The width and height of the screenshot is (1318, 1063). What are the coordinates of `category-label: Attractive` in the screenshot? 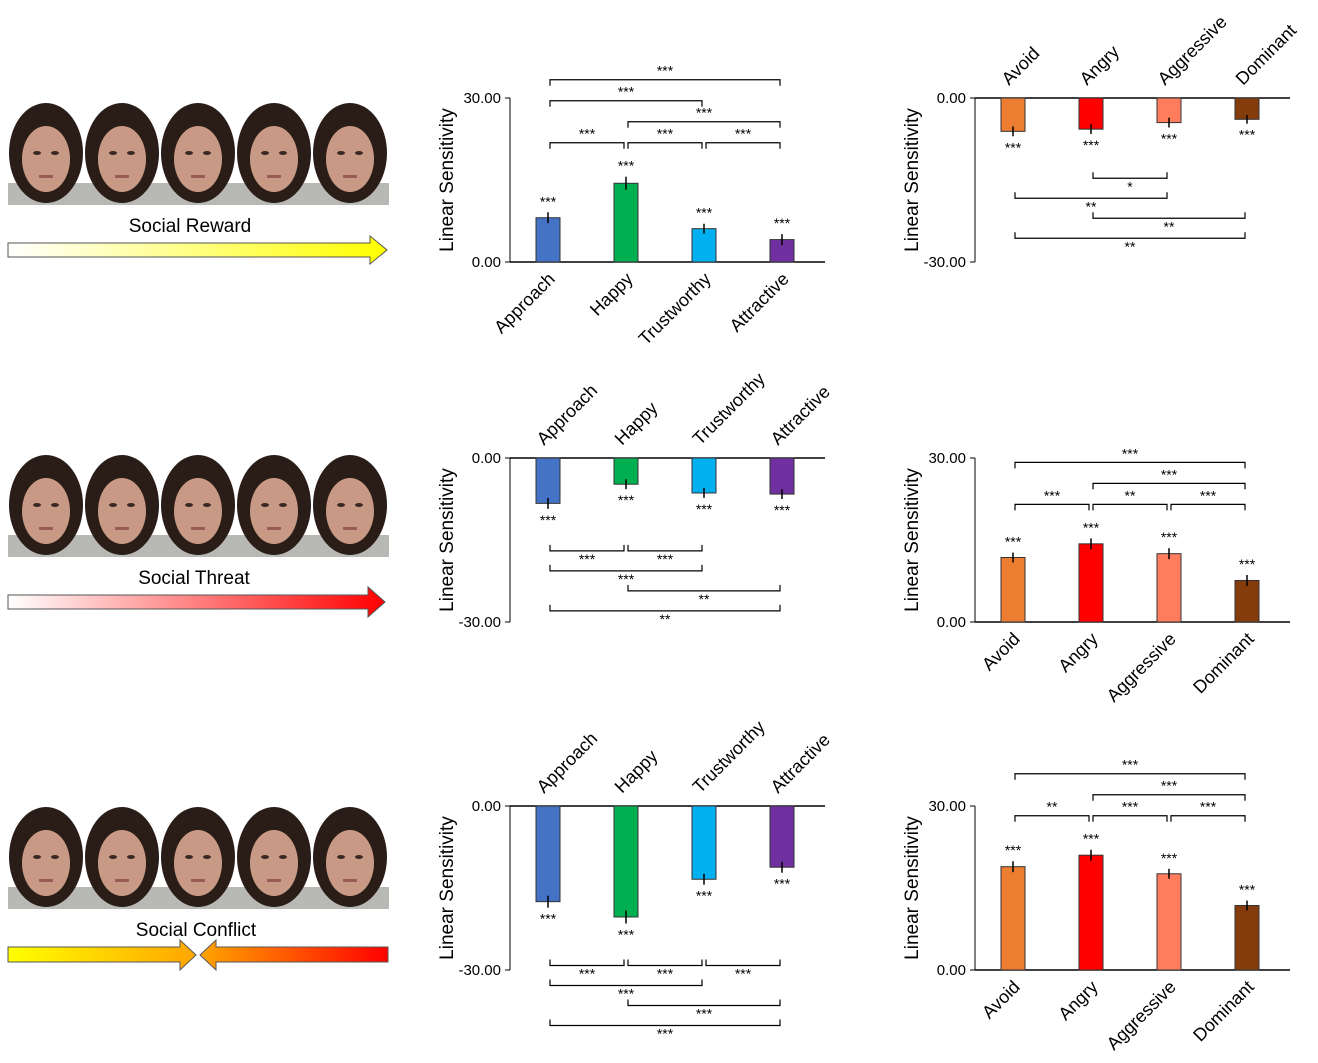 It's located at (800, 763).